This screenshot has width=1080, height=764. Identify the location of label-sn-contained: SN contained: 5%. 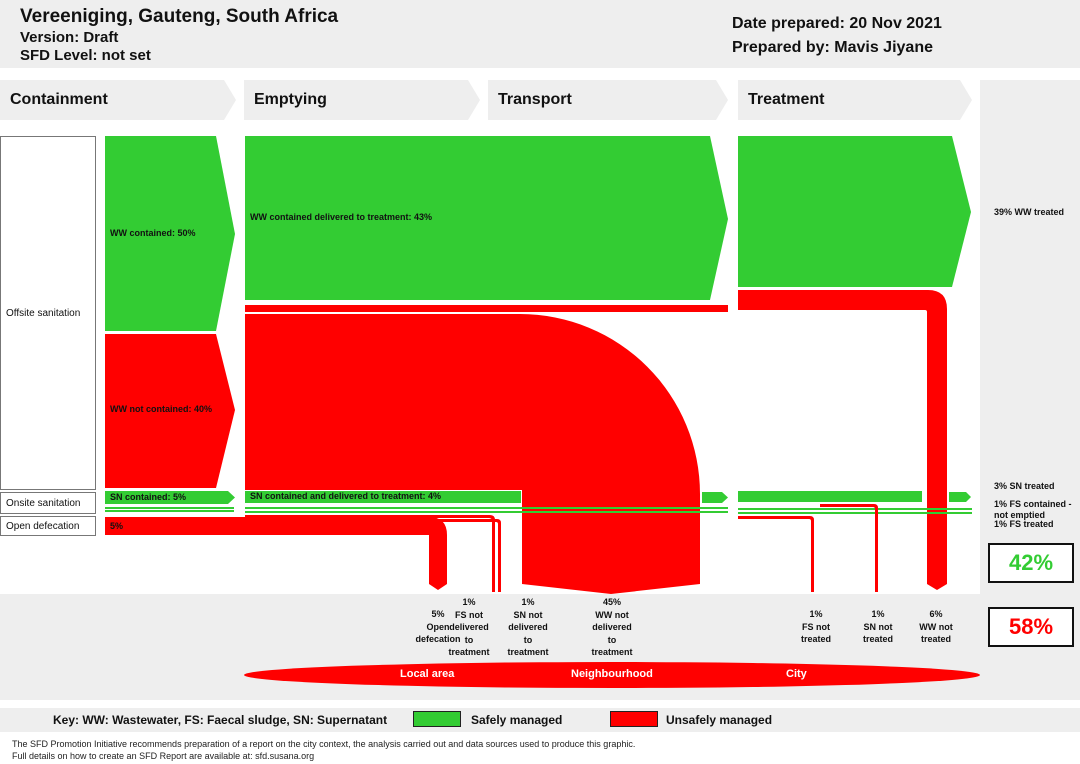
(148, 497).